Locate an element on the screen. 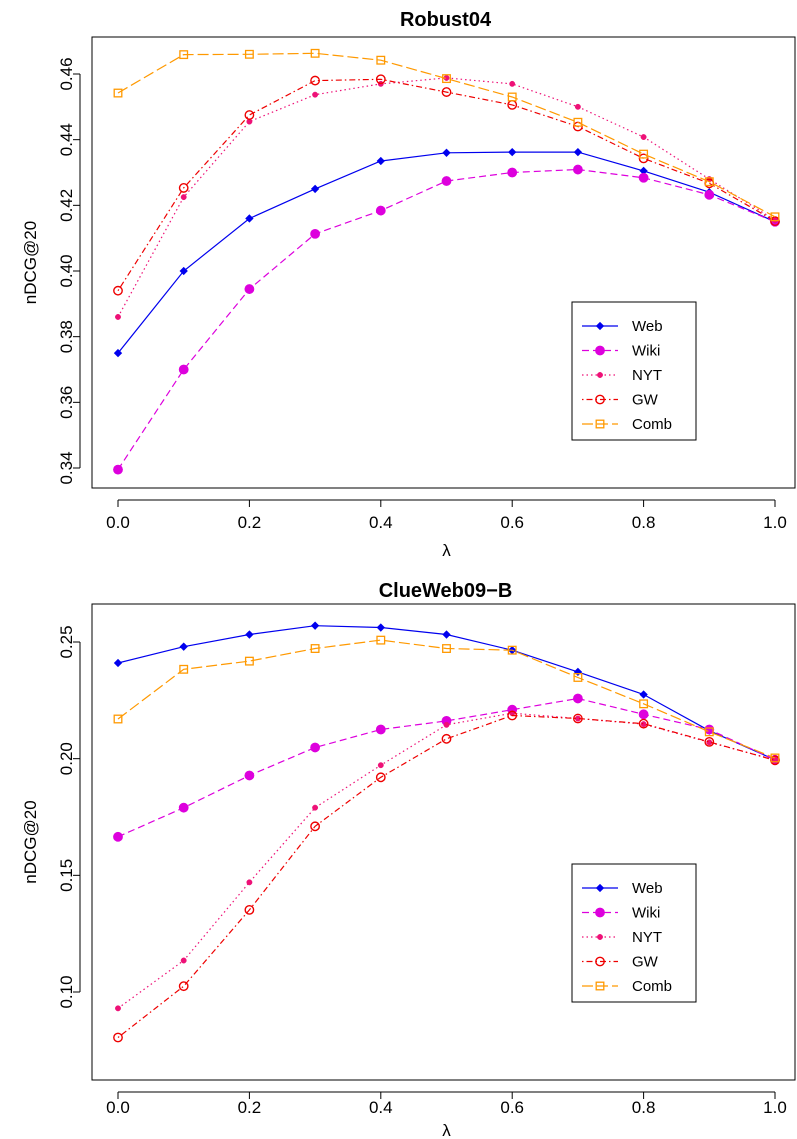  legend-marker-nyt is located at coordinates (600, 937).